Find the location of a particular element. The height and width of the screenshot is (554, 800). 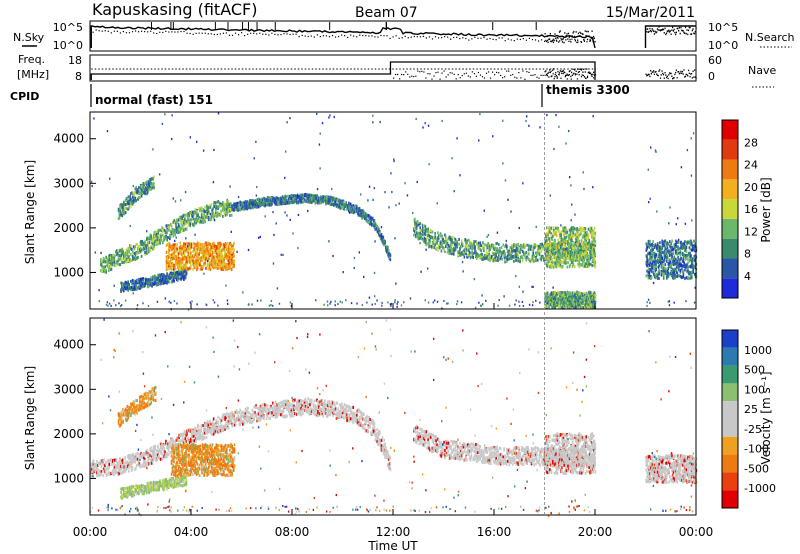

nsky-tick-top: 10^5 is located at coordinates (68, 27).